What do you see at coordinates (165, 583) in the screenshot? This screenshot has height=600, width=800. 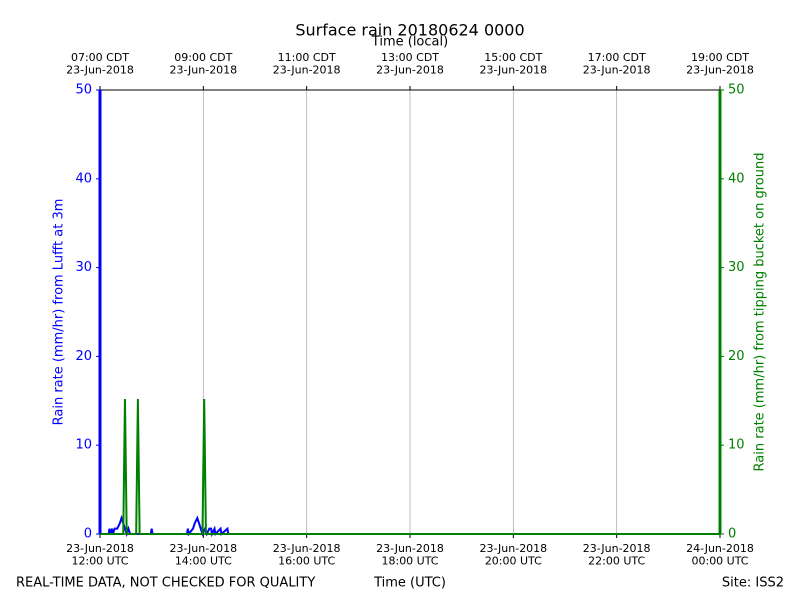 I see `footnote: REAL-TIME DATA, NOT CHECKED FOR QUALITY` at bounding box center [165, 583].